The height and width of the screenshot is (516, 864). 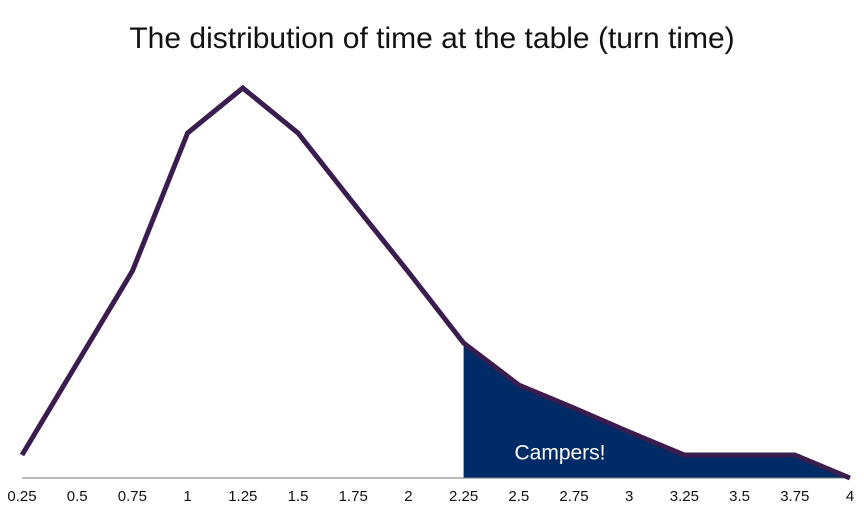 I want to click on x-tick-label: 3.5, so click(x=739, y=496).